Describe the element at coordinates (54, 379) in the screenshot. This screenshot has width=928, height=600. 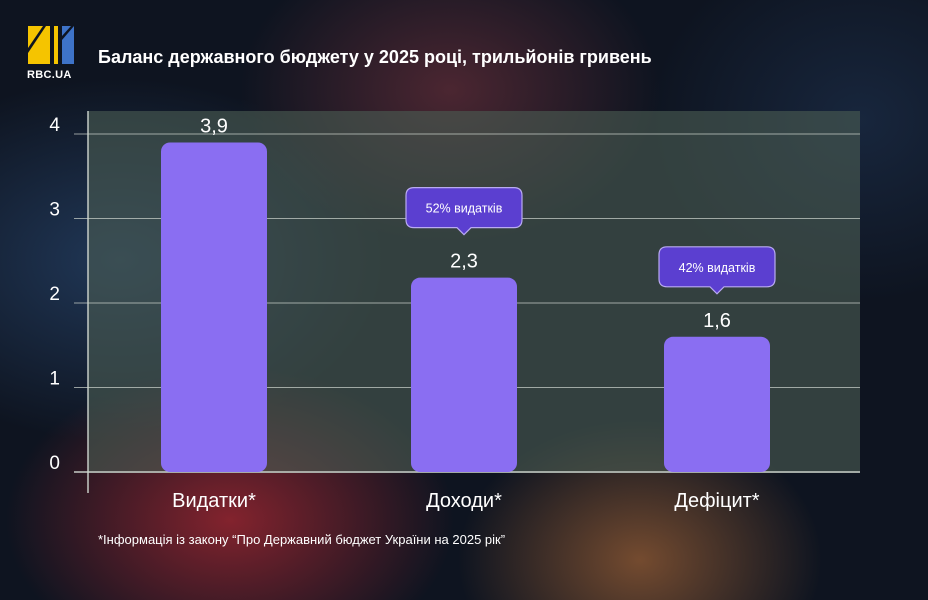
I see `y-tick-label-1: 1` at that location.